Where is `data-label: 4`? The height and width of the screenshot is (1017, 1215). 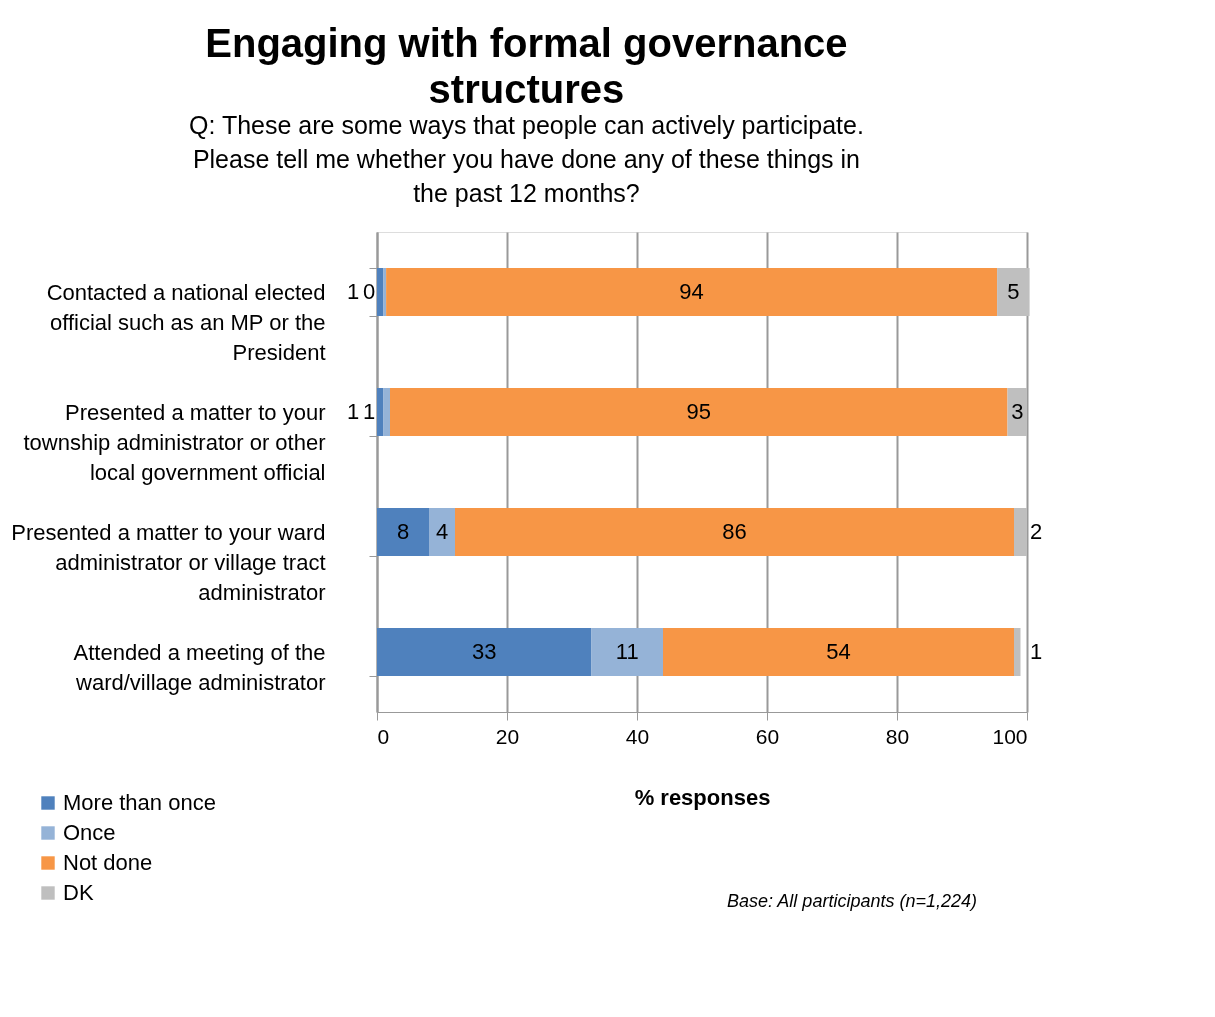
data-label: 4 is located at coordinates (442, 531).